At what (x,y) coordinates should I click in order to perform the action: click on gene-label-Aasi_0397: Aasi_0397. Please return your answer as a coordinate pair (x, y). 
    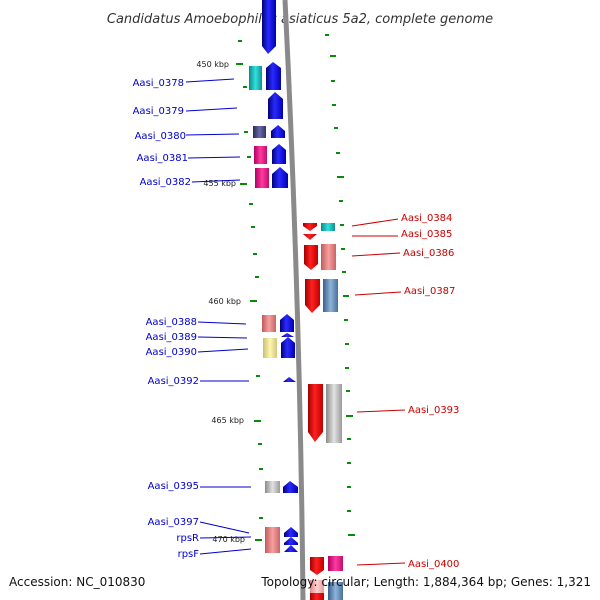
    Looking at the image, I should click on (173, 522).